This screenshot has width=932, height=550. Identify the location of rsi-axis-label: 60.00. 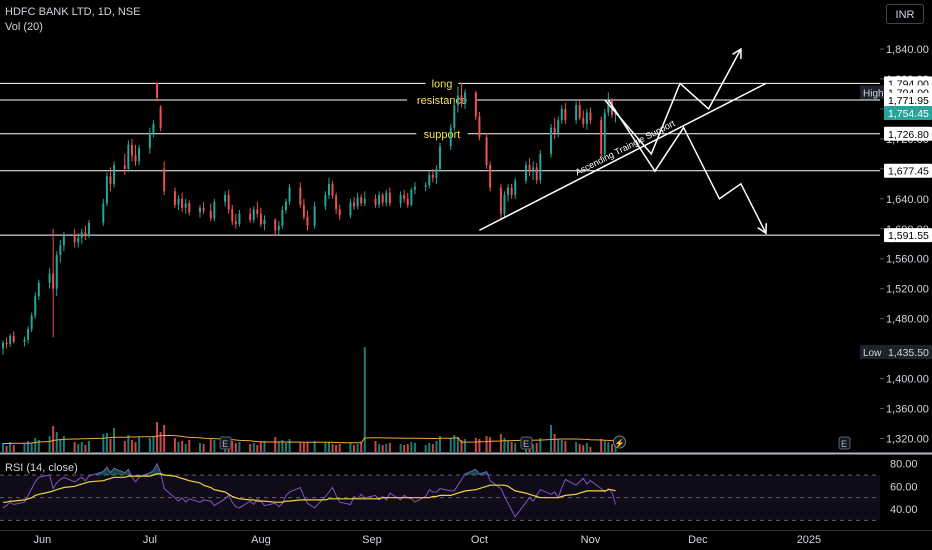
(904, 487).